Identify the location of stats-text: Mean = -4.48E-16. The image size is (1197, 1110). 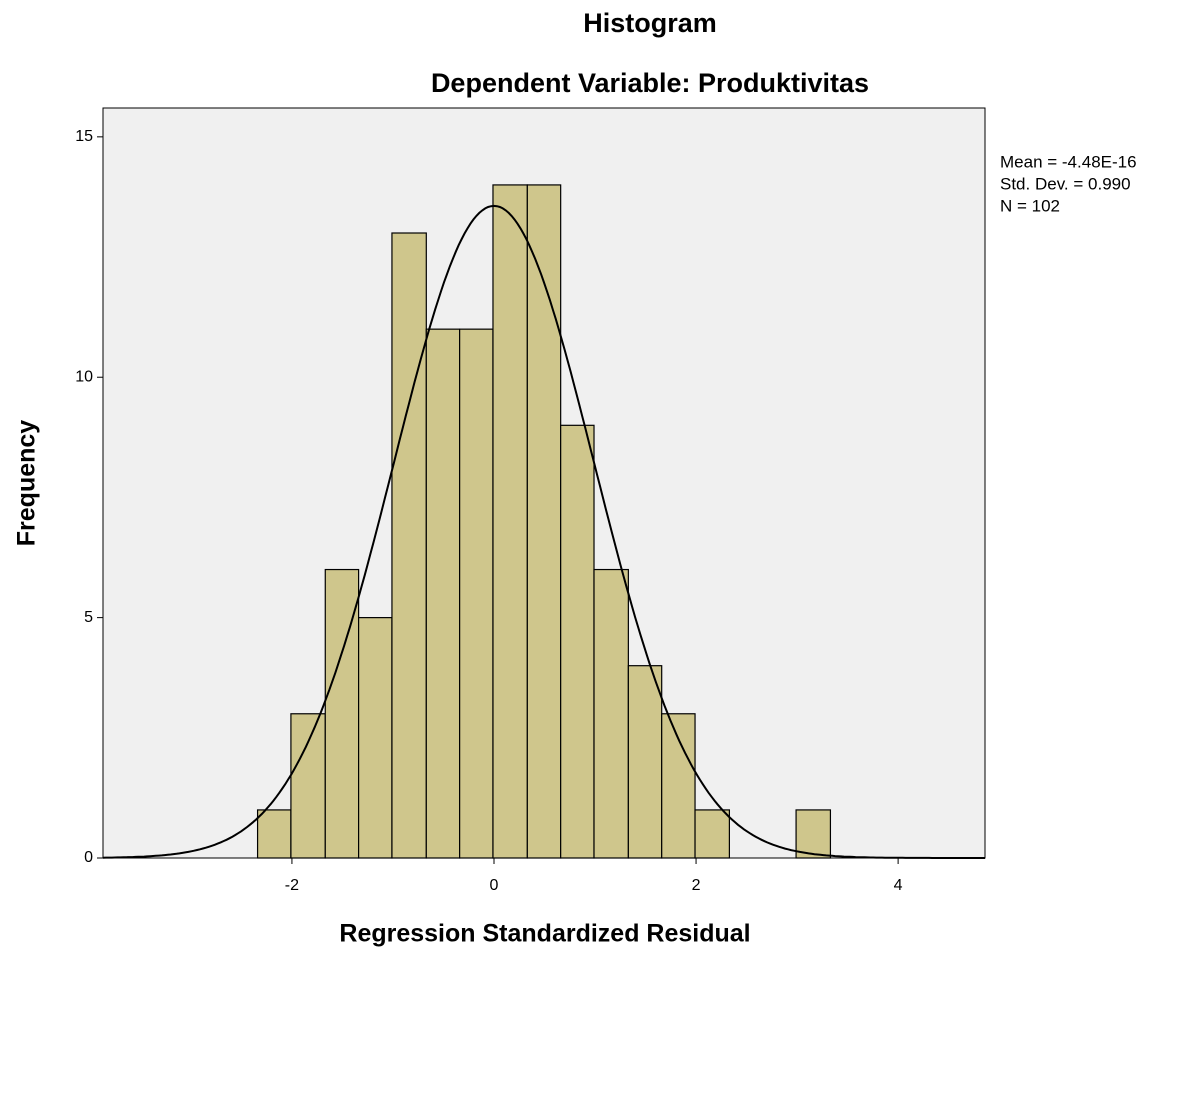
(1068, 161).